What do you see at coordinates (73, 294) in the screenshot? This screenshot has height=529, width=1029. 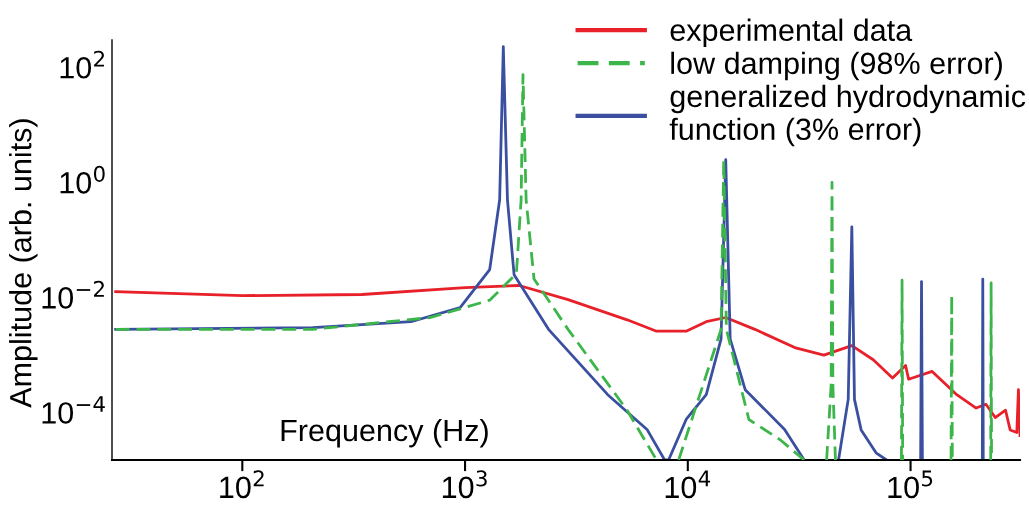 I see `y-tick-label: 10$^{−2}$` at bounding box center [73, 294].